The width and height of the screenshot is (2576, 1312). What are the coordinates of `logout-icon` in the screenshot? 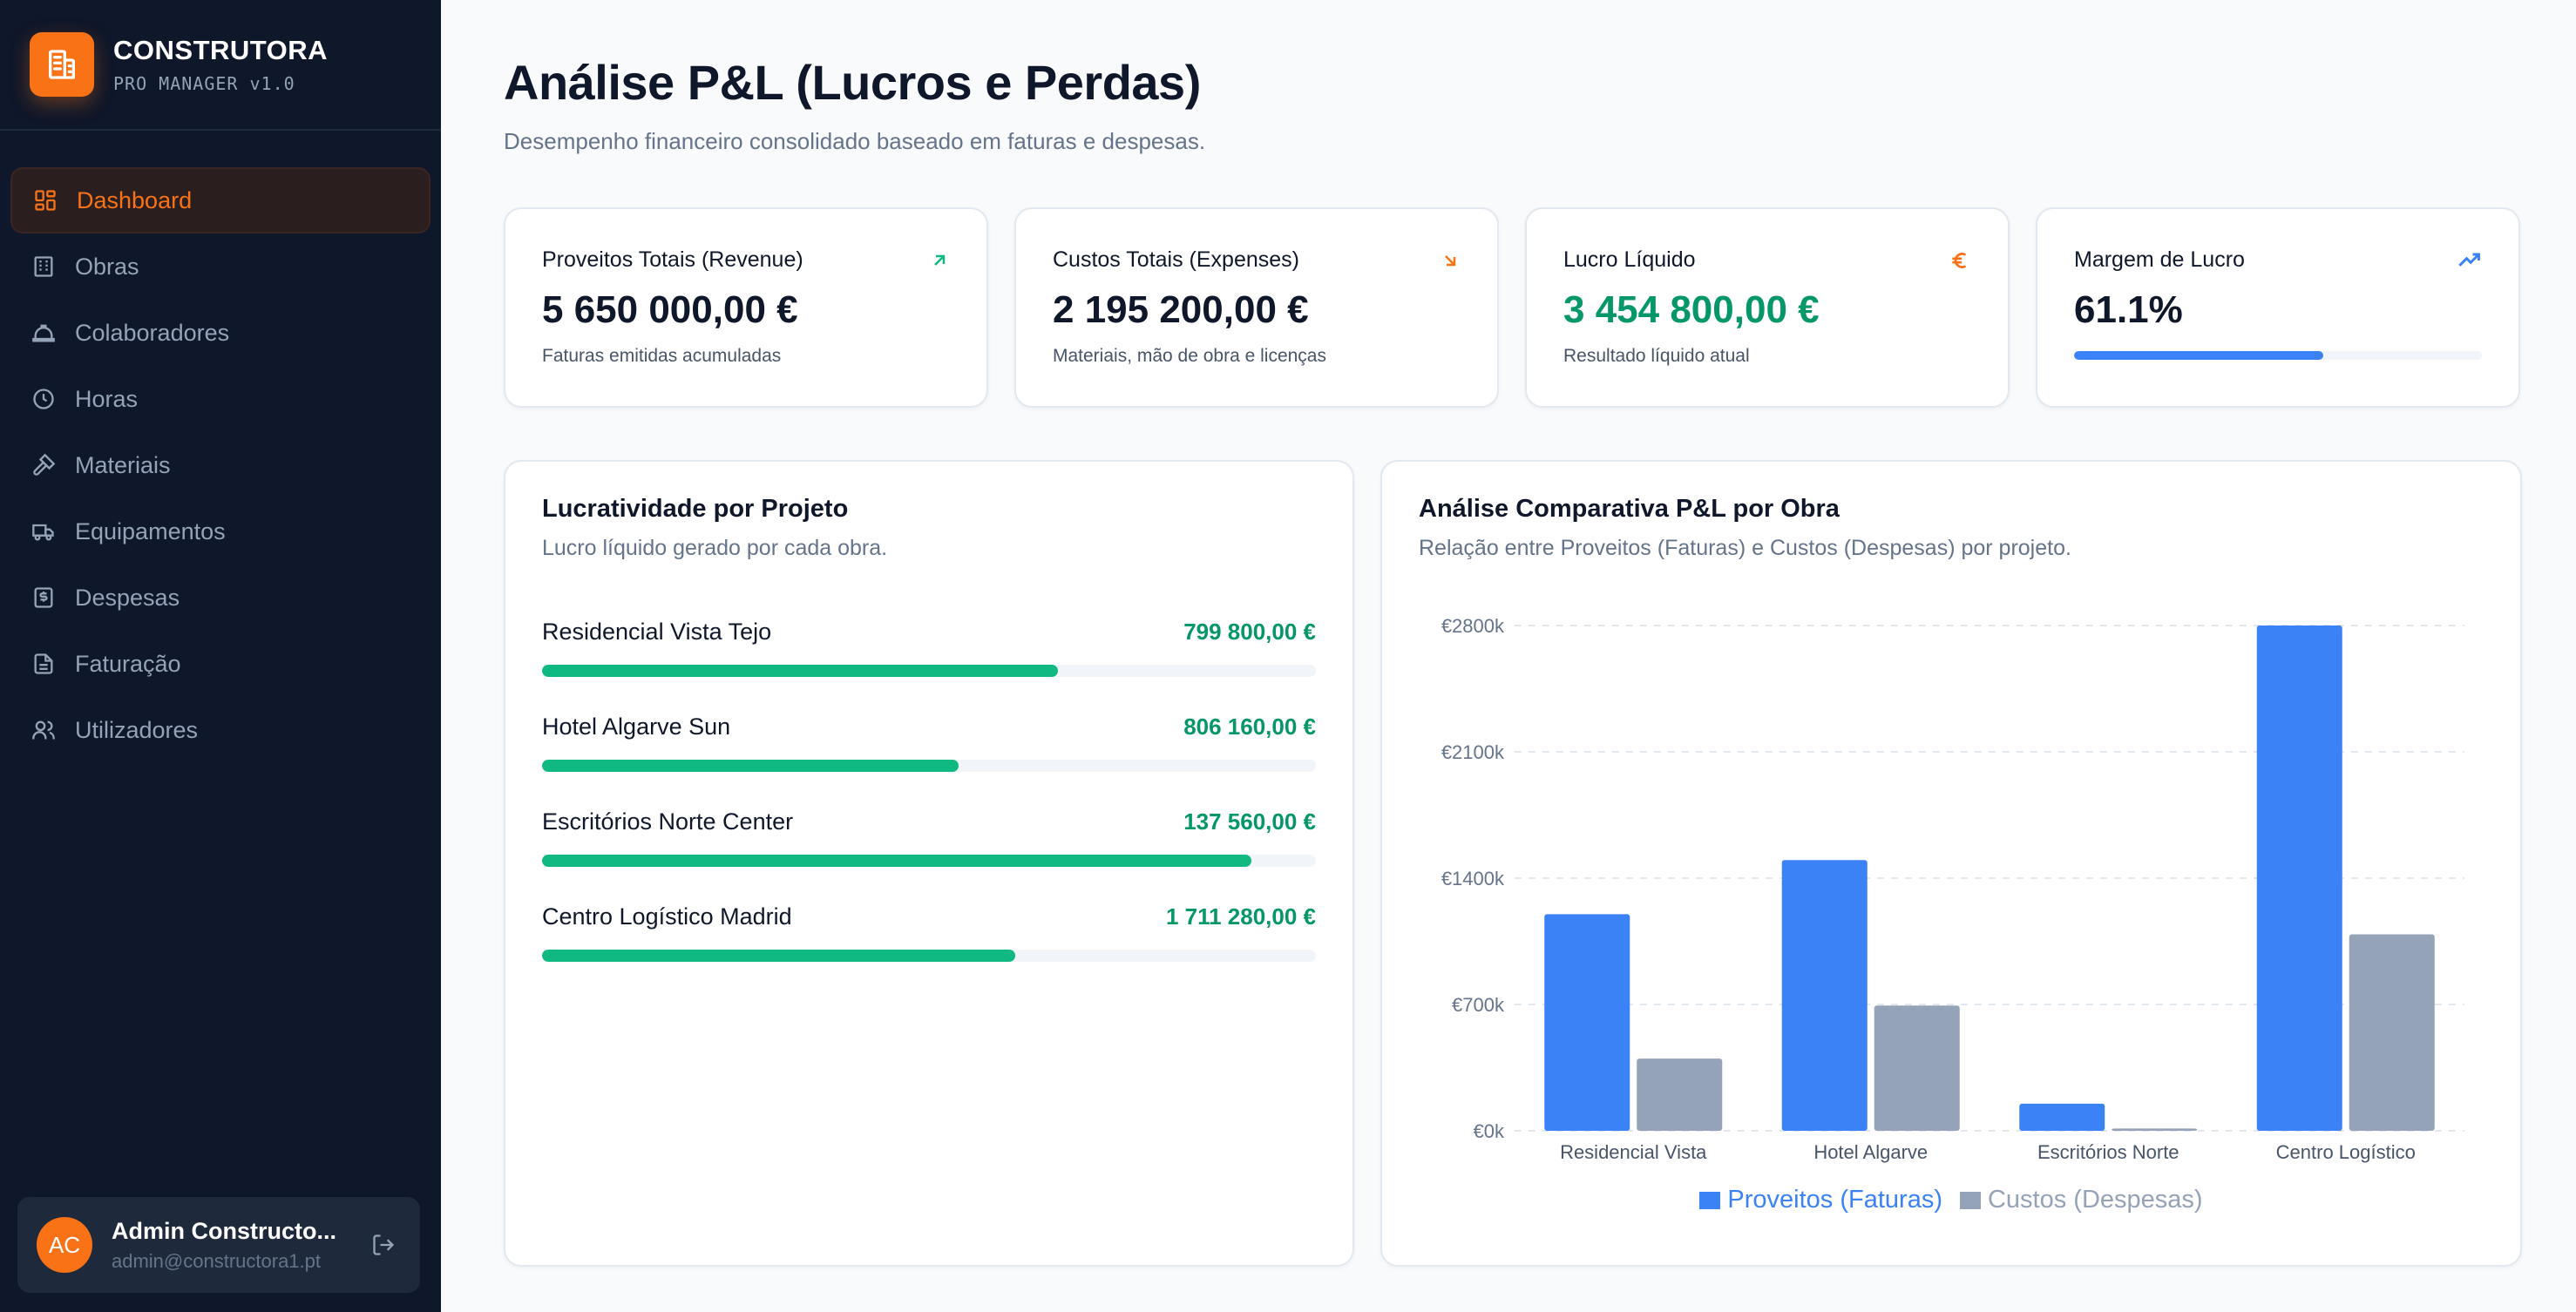 It's located at (384, 1244).